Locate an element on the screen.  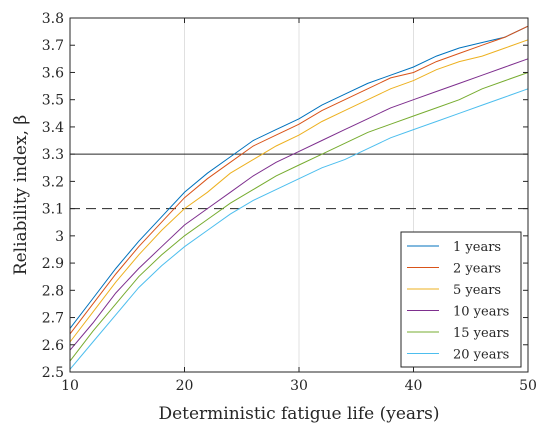
legend-entry: 2 years is located at coordinates (477, 269).